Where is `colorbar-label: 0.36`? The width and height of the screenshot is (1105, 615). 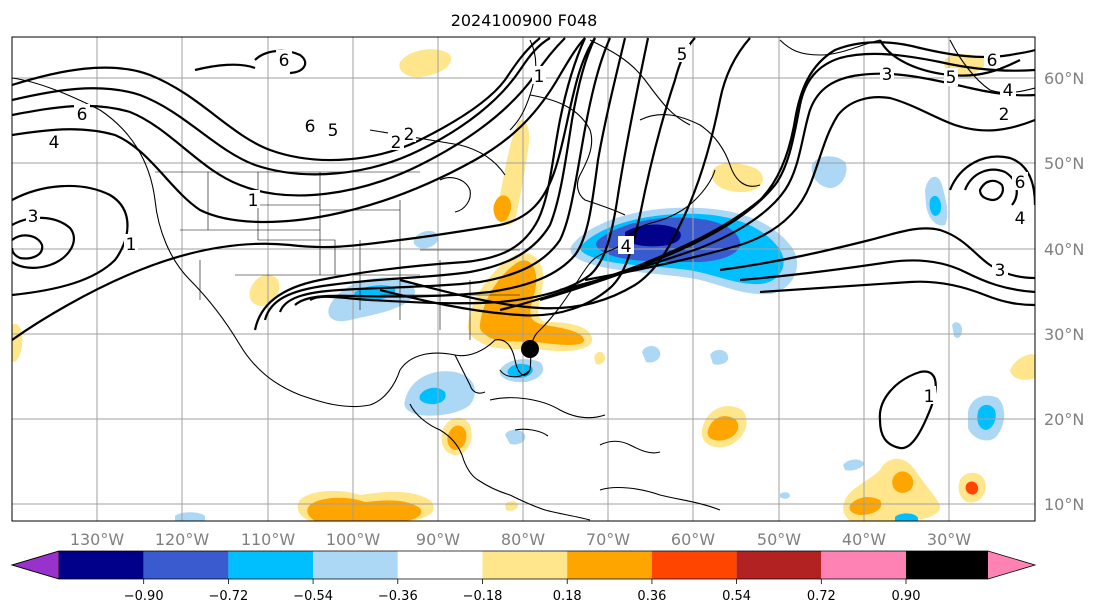
colorbar-label: 0.36 is located at coordinates (651, 596).